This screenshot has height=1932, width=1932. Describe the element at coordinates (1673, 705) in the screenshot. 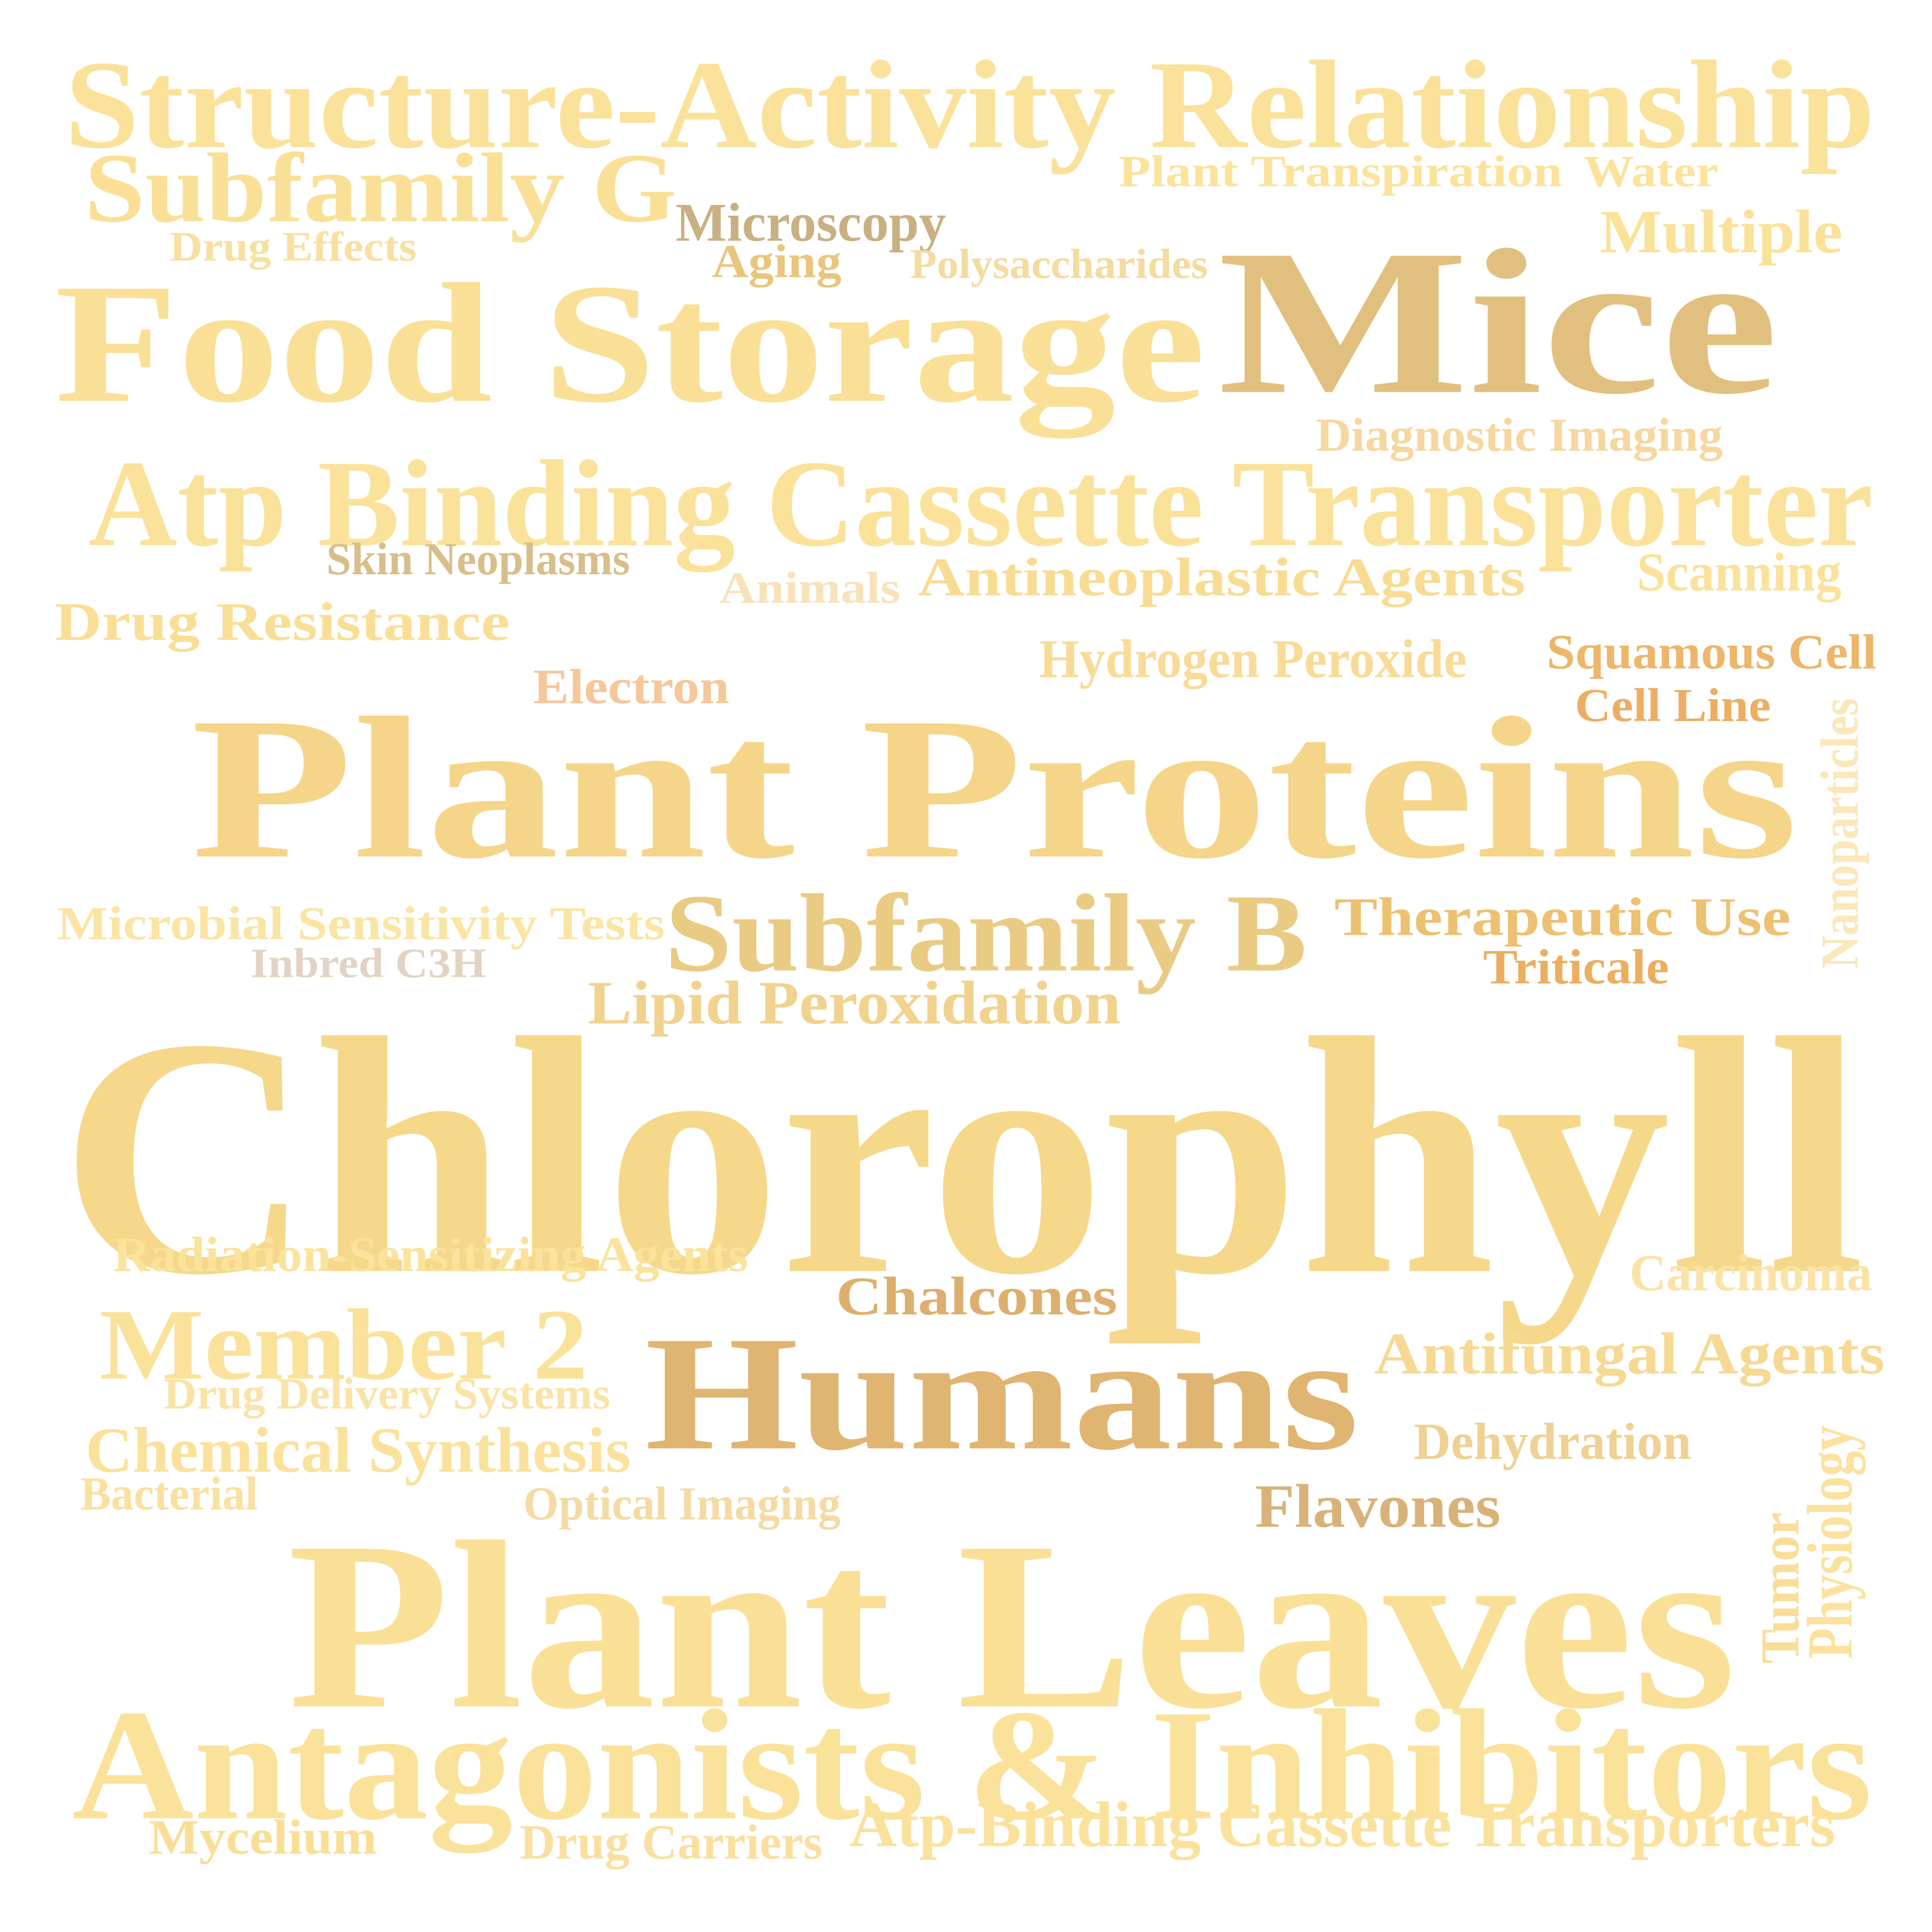

I see `word-cell-line: Cell Line` at that location.